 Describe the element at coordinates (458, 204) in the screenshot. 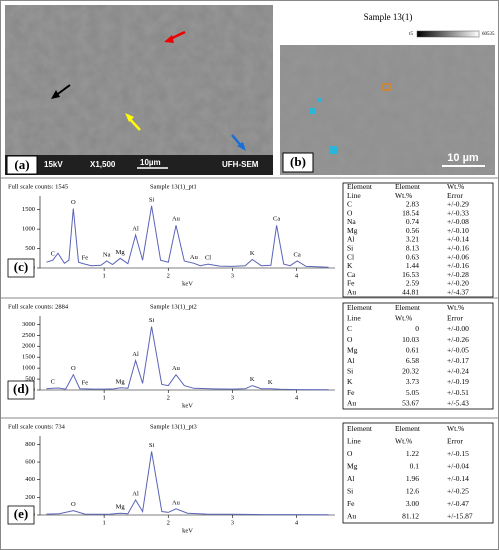

I see `table-cell: +/-0.29` at that location.